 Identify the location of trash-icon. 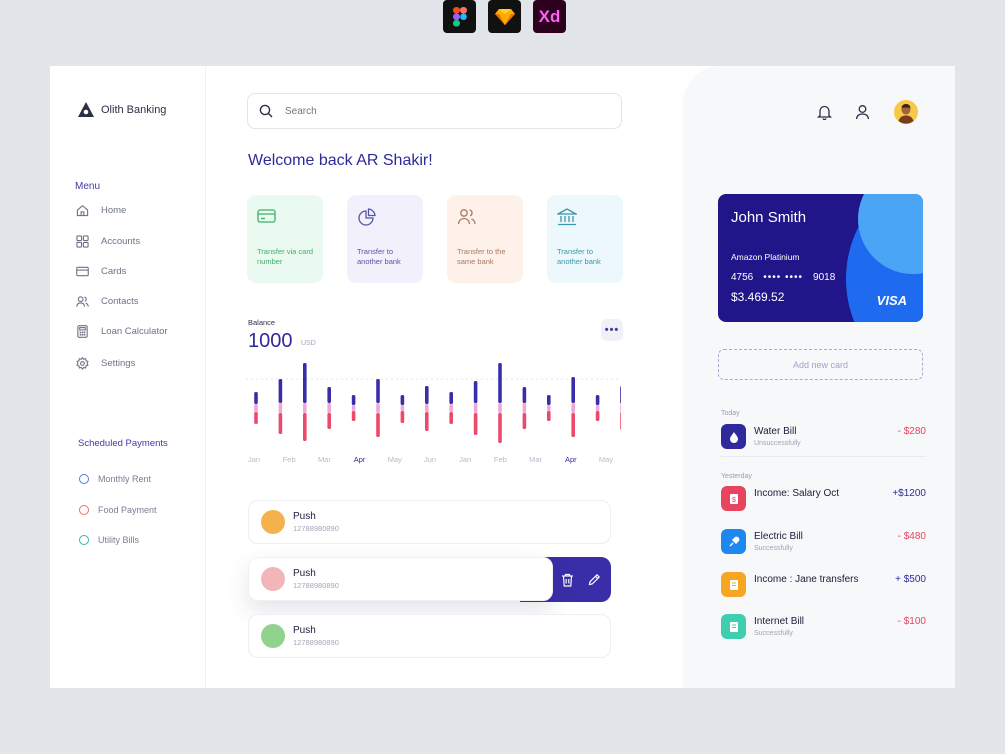
(567, 580).